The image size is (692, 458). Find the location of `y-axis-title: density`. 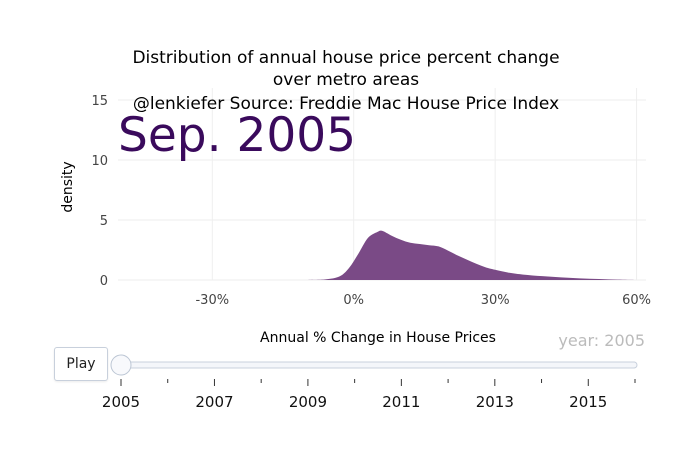

y-axis-title: density is located at coordinates (68, 186).